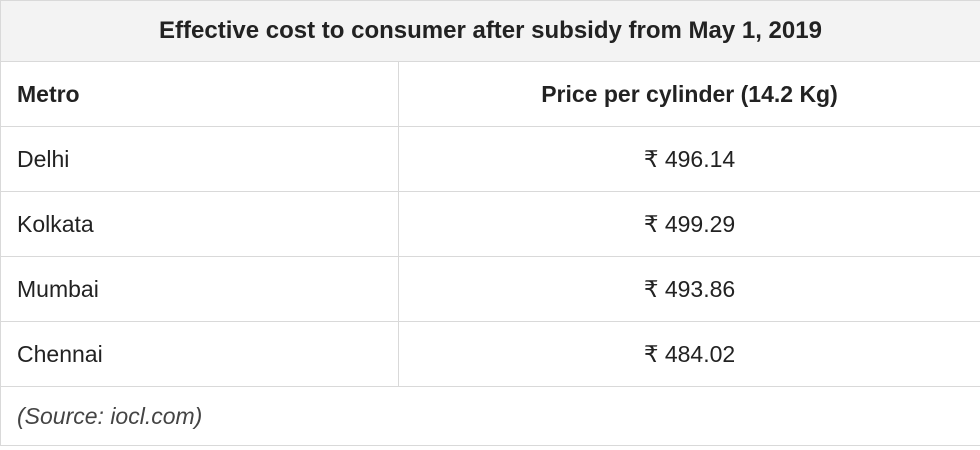  I want to click on header-row: Metro Price per cylinder (14.2 Kg), so click(490, 94).